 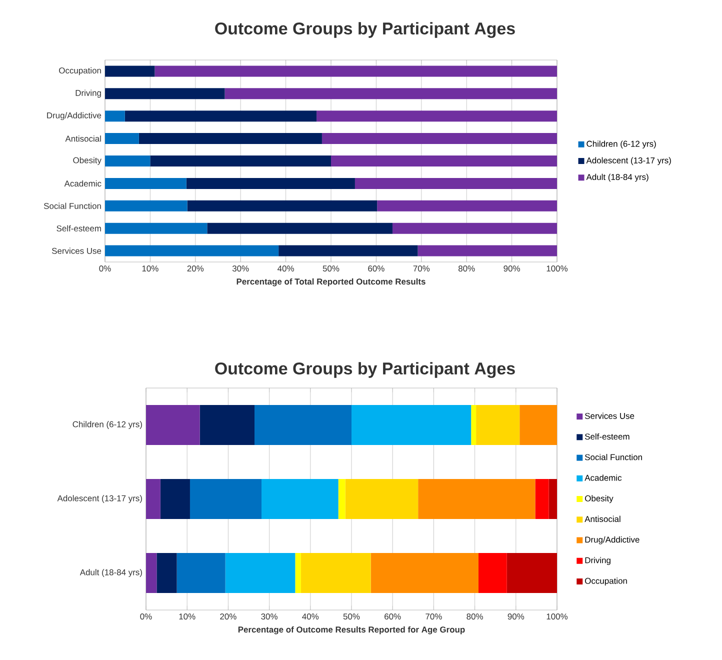 I want to click on x-axis-title: Percentage of Total Reported Outcome Results, so click(x=331, y=282).